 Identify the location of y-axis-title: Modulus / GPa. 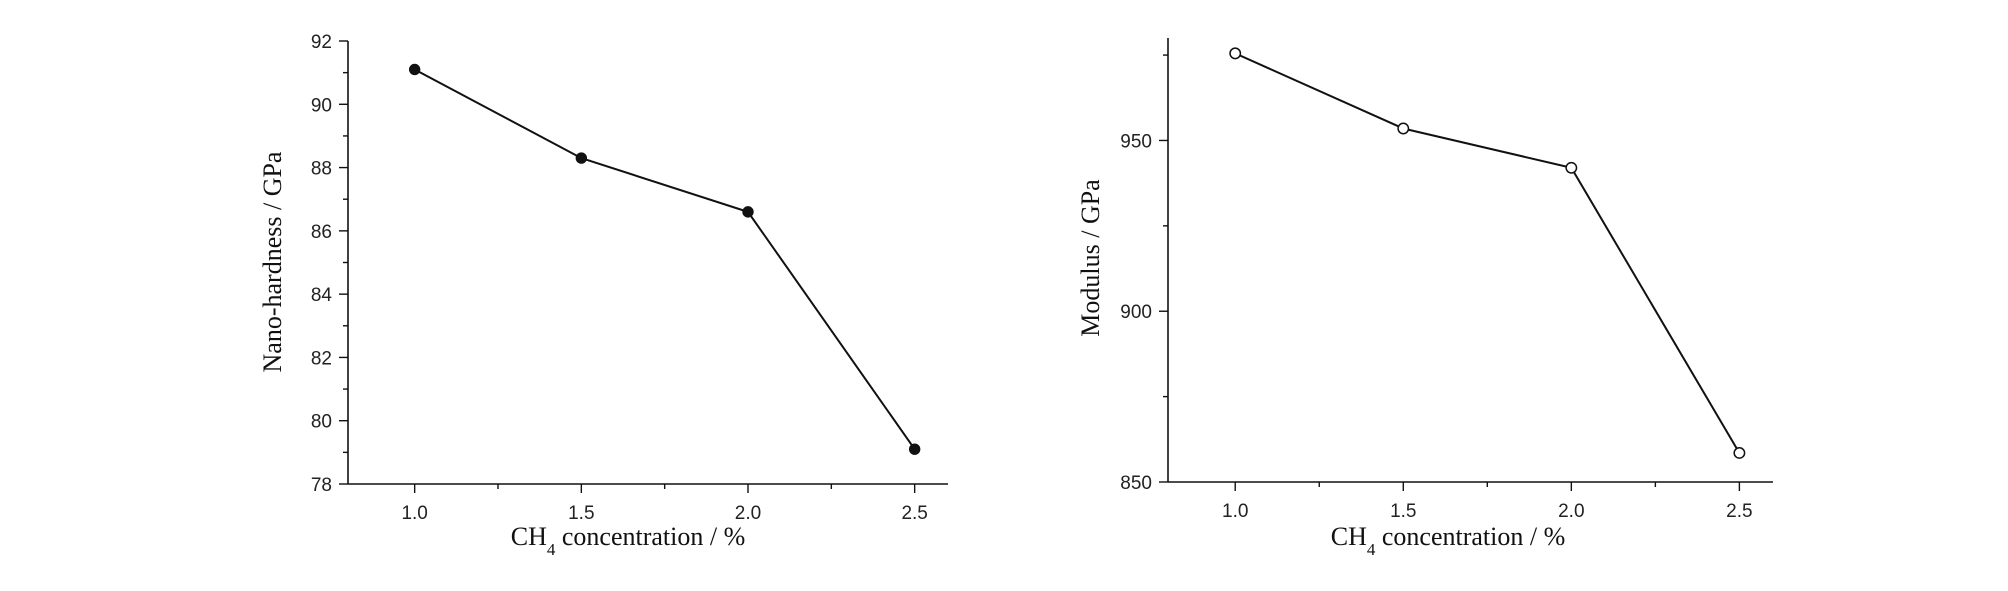
(1090, 258).